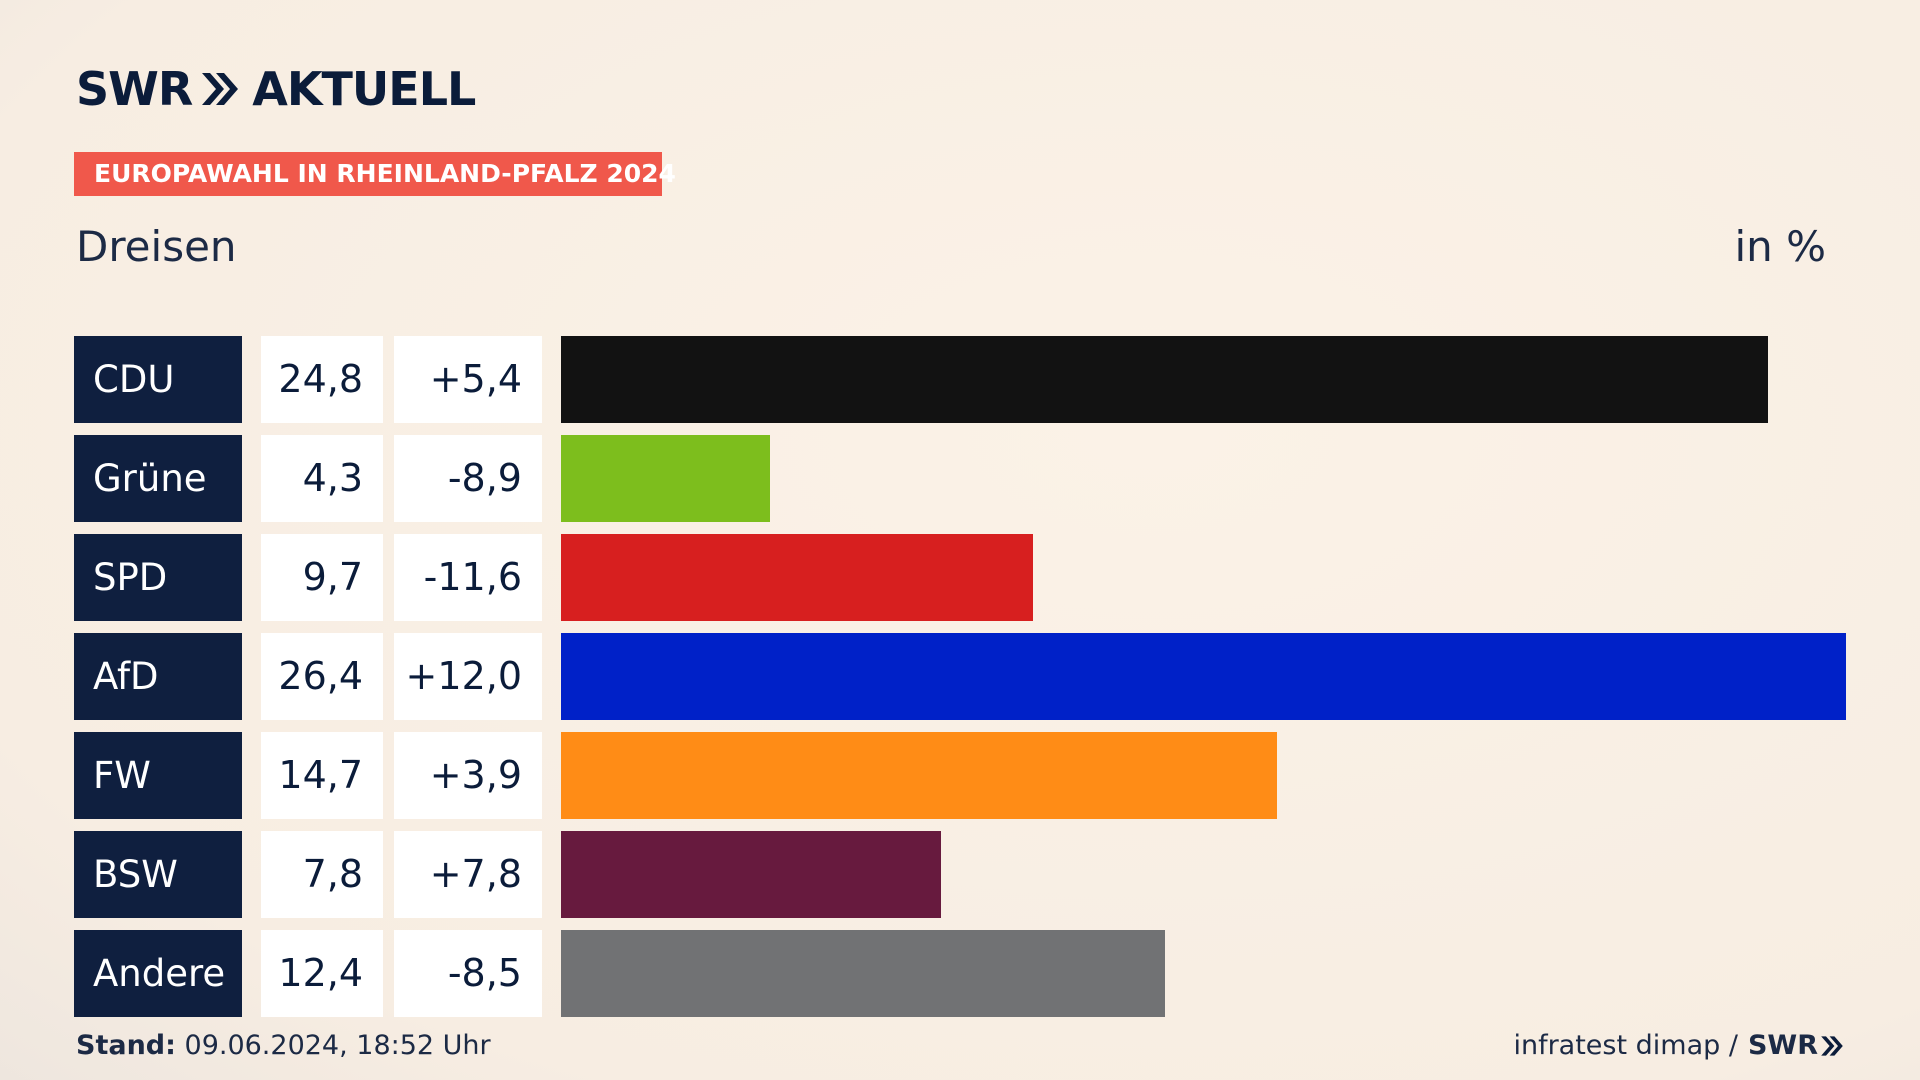 The image size is (1920, 1080). What do you see at coordinates (1625, 1045) in the screenshot?
I see `source-text: infratest dimap /` at bounding box center [1625, 1045].